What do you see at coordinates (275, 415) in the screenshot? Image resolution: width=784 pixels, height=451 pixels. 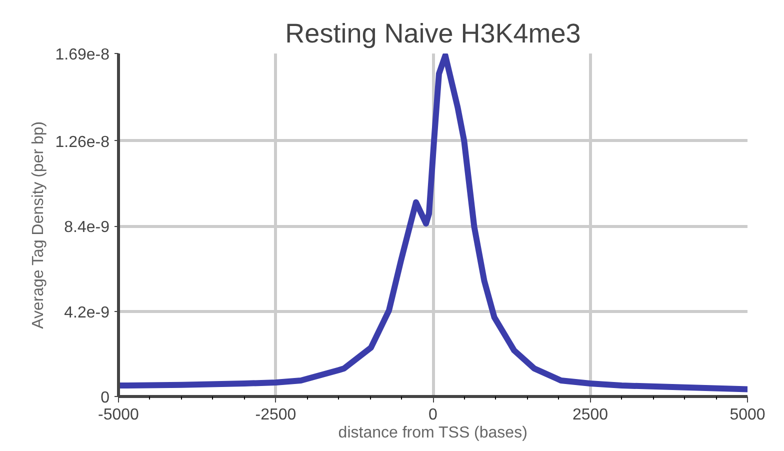 I see `x-tick-label: -2500` at bounding box center [275, 415].